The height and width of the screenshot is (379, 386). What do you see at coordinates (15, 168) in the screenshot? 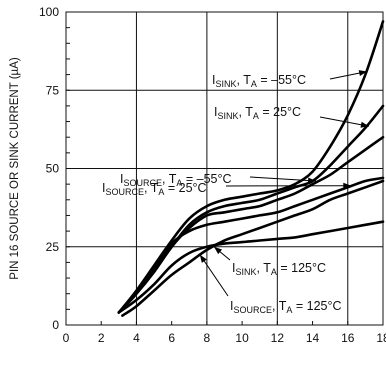
I see `y-axis-label: PIN 16 SOURCE OR SINK CURRENT (µA)` at bounding box center [15, 168].